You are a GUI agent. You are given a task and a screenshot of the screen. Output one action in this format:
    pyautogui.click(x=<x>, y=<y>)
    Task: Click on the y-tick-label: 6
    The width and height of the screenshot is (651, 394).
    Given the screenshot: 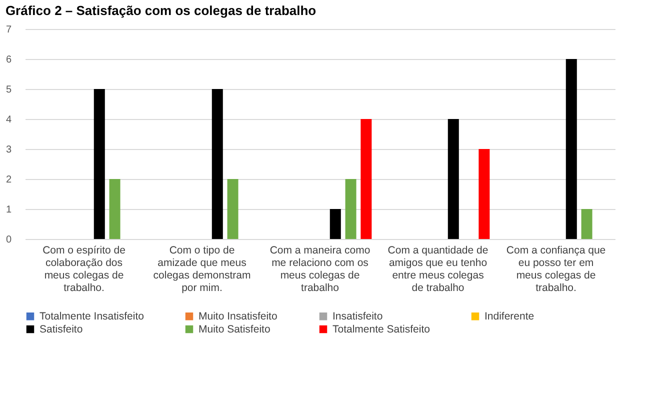 What is the action you would take?
    pyautogui.click(x=9, y=60)
    